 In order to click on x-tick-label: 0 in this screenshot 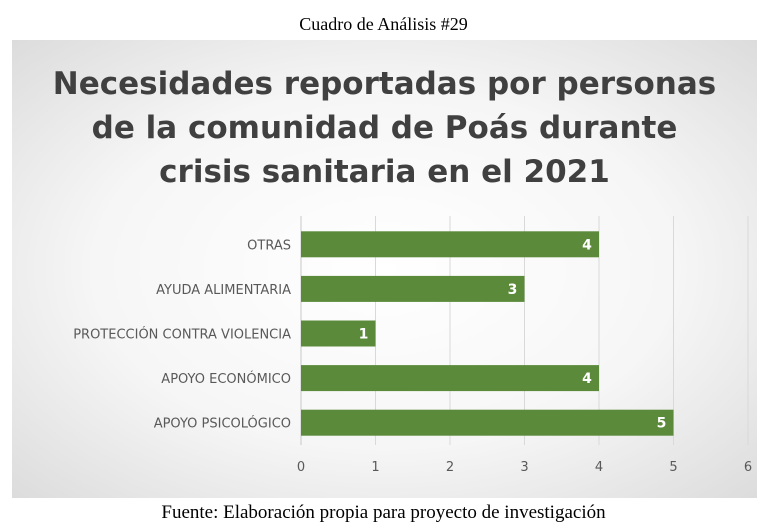, I will do `click(301, 467)`.